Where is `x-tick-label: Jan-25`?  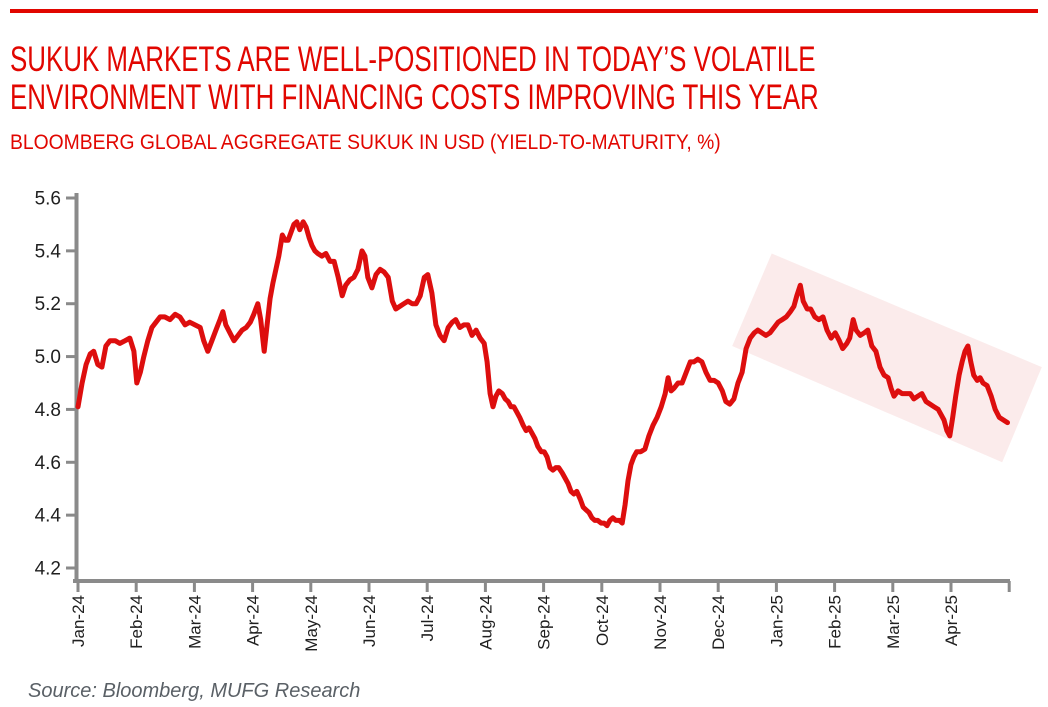
x-tick-label: Jan-25 is located at coordinates (776, 621).